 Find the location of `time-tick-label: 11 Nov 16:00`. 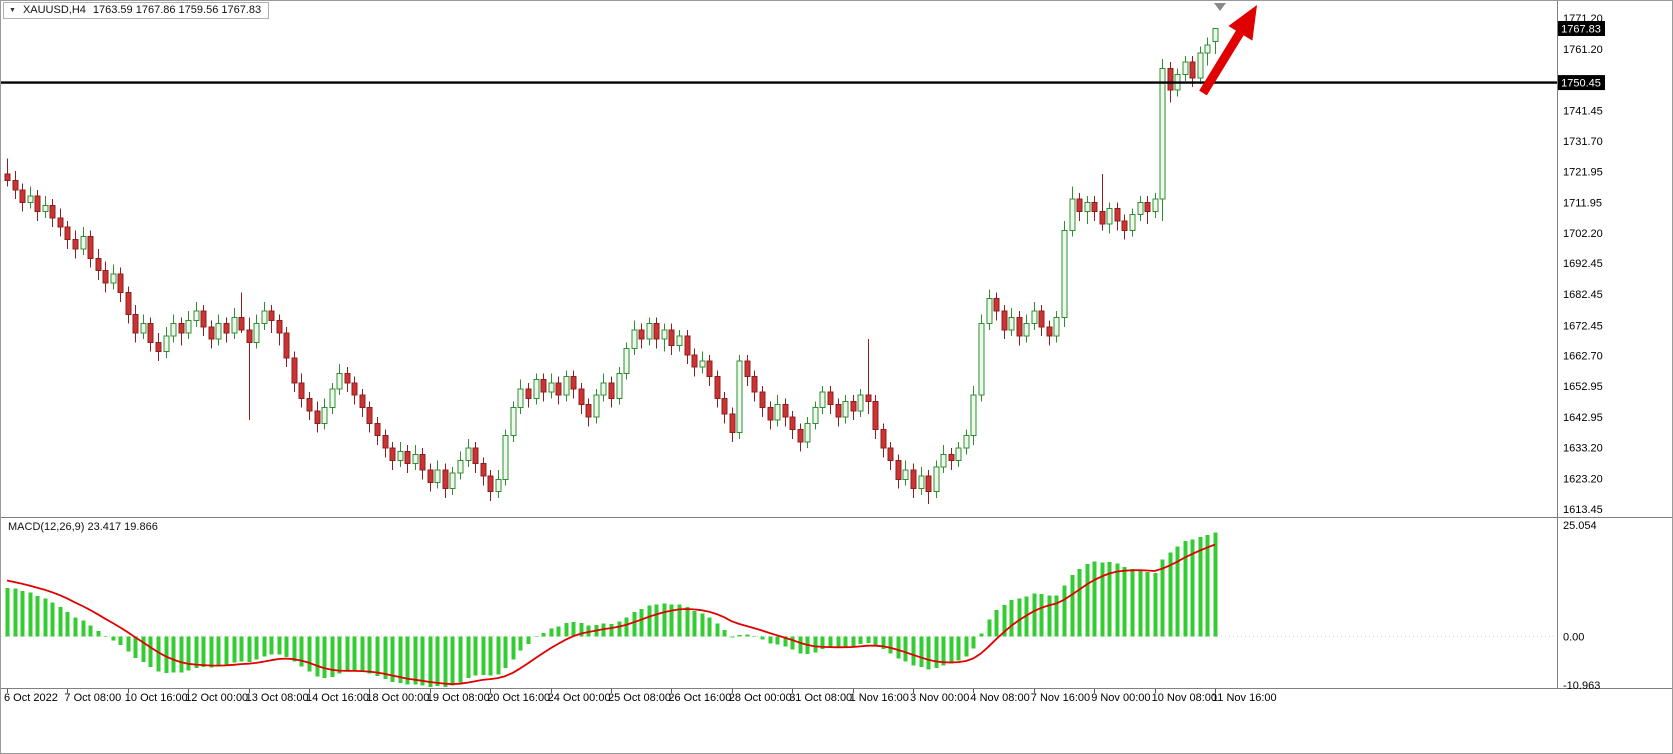

time-tick-label: 11 Nov 16:00 is located at coordinates (1244, 698).